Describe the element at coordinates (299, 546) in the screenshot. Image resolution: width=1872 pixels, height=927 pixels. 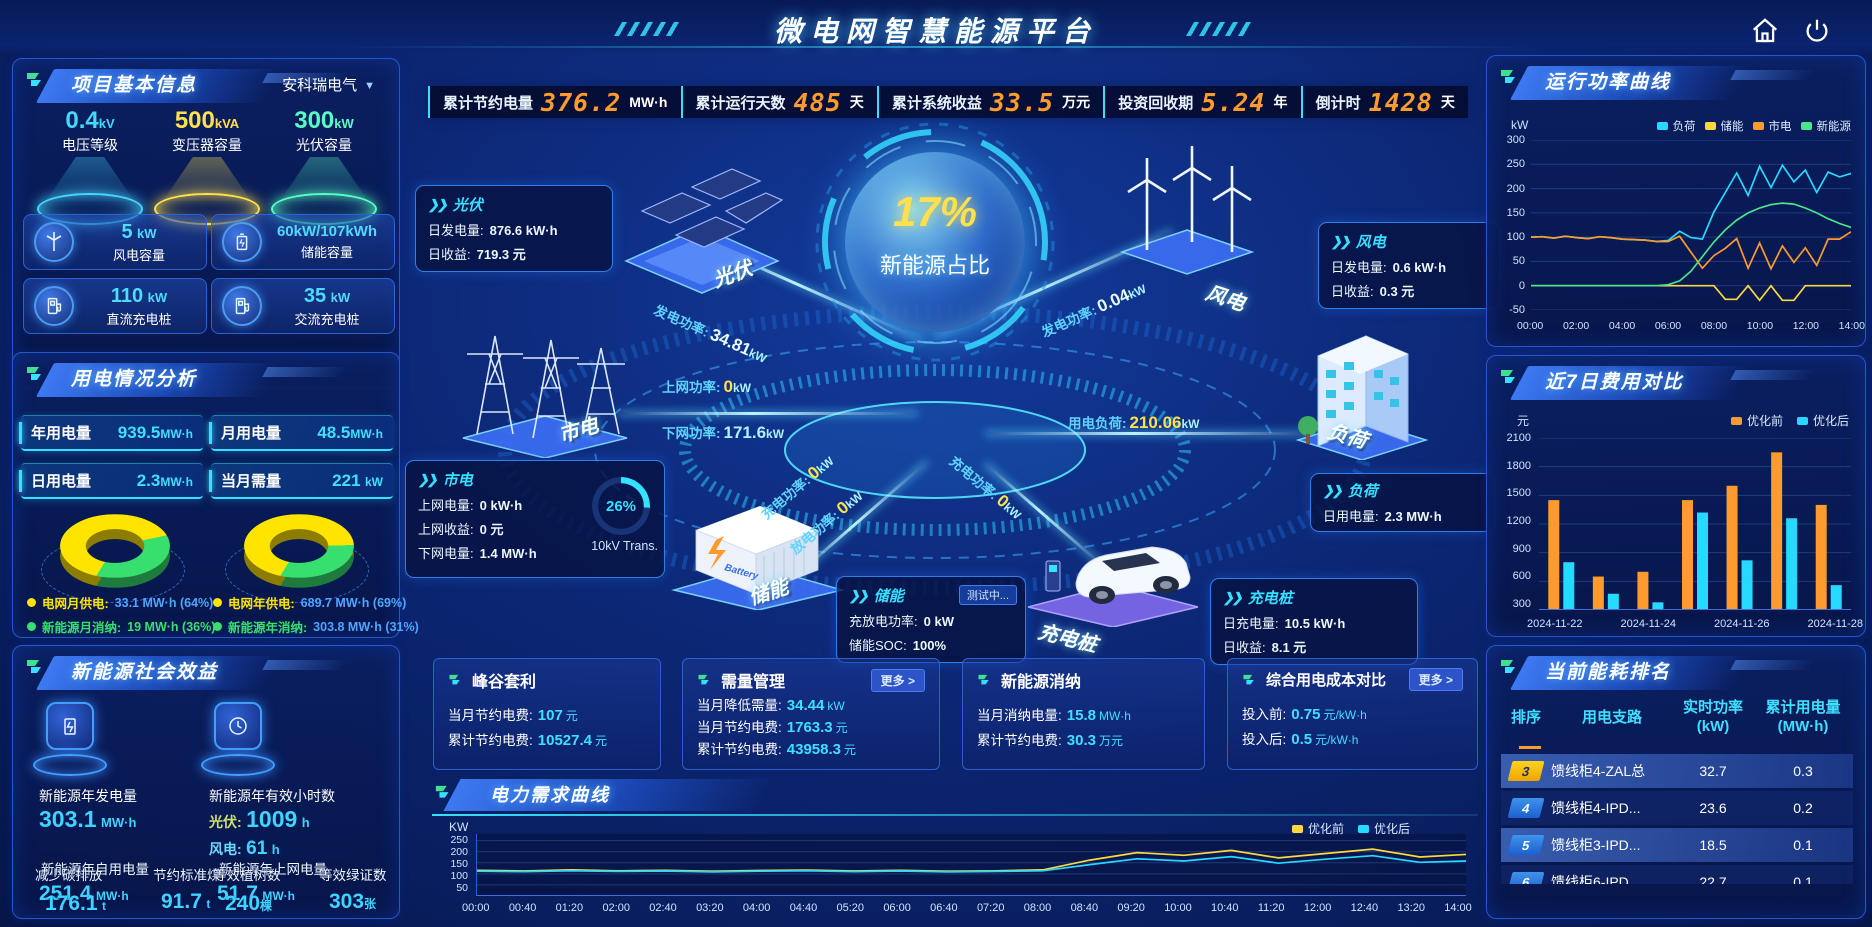
I see `donut-year-face` at that location.